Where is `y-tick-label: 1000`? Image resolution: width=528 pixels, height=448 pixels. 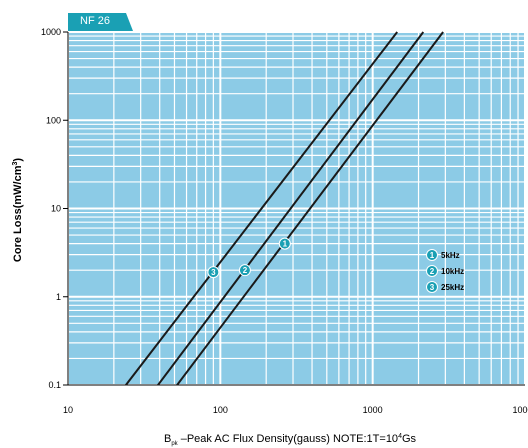
y-tick-label: 1000 is located at coordinates (51, 32).